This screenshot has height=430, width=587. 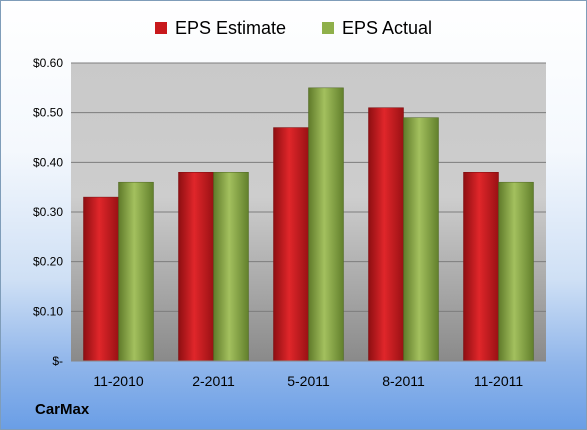 What do you see at coordinates (62, 409) in the screenshot?
I see `company-label: CarMax` at bounding box center [62, 409].